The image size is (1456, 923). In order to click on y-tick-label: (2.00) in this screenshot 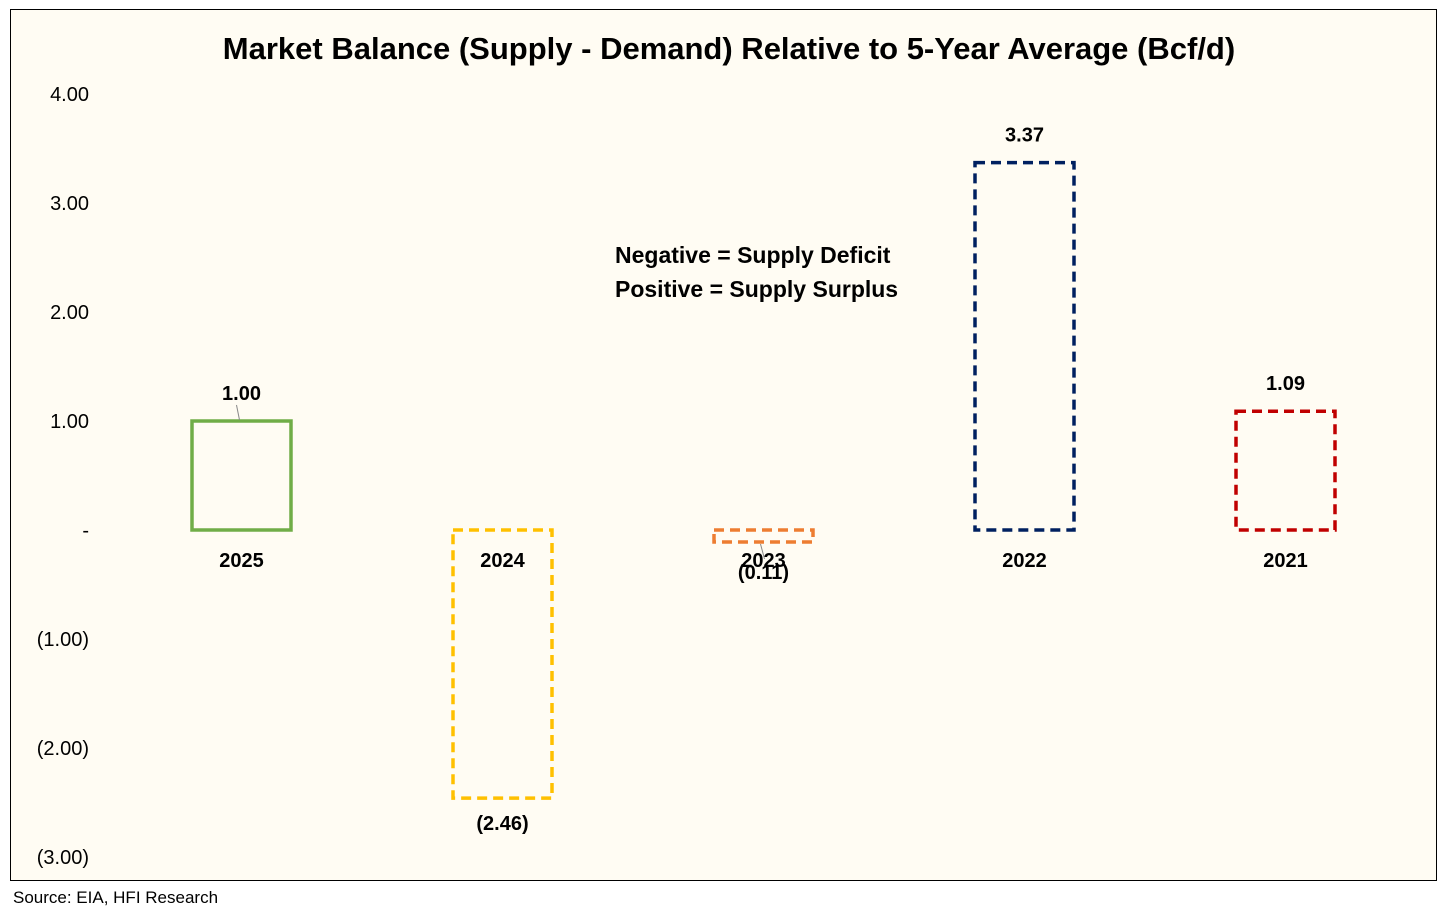, I will do `click(63, 749)`.